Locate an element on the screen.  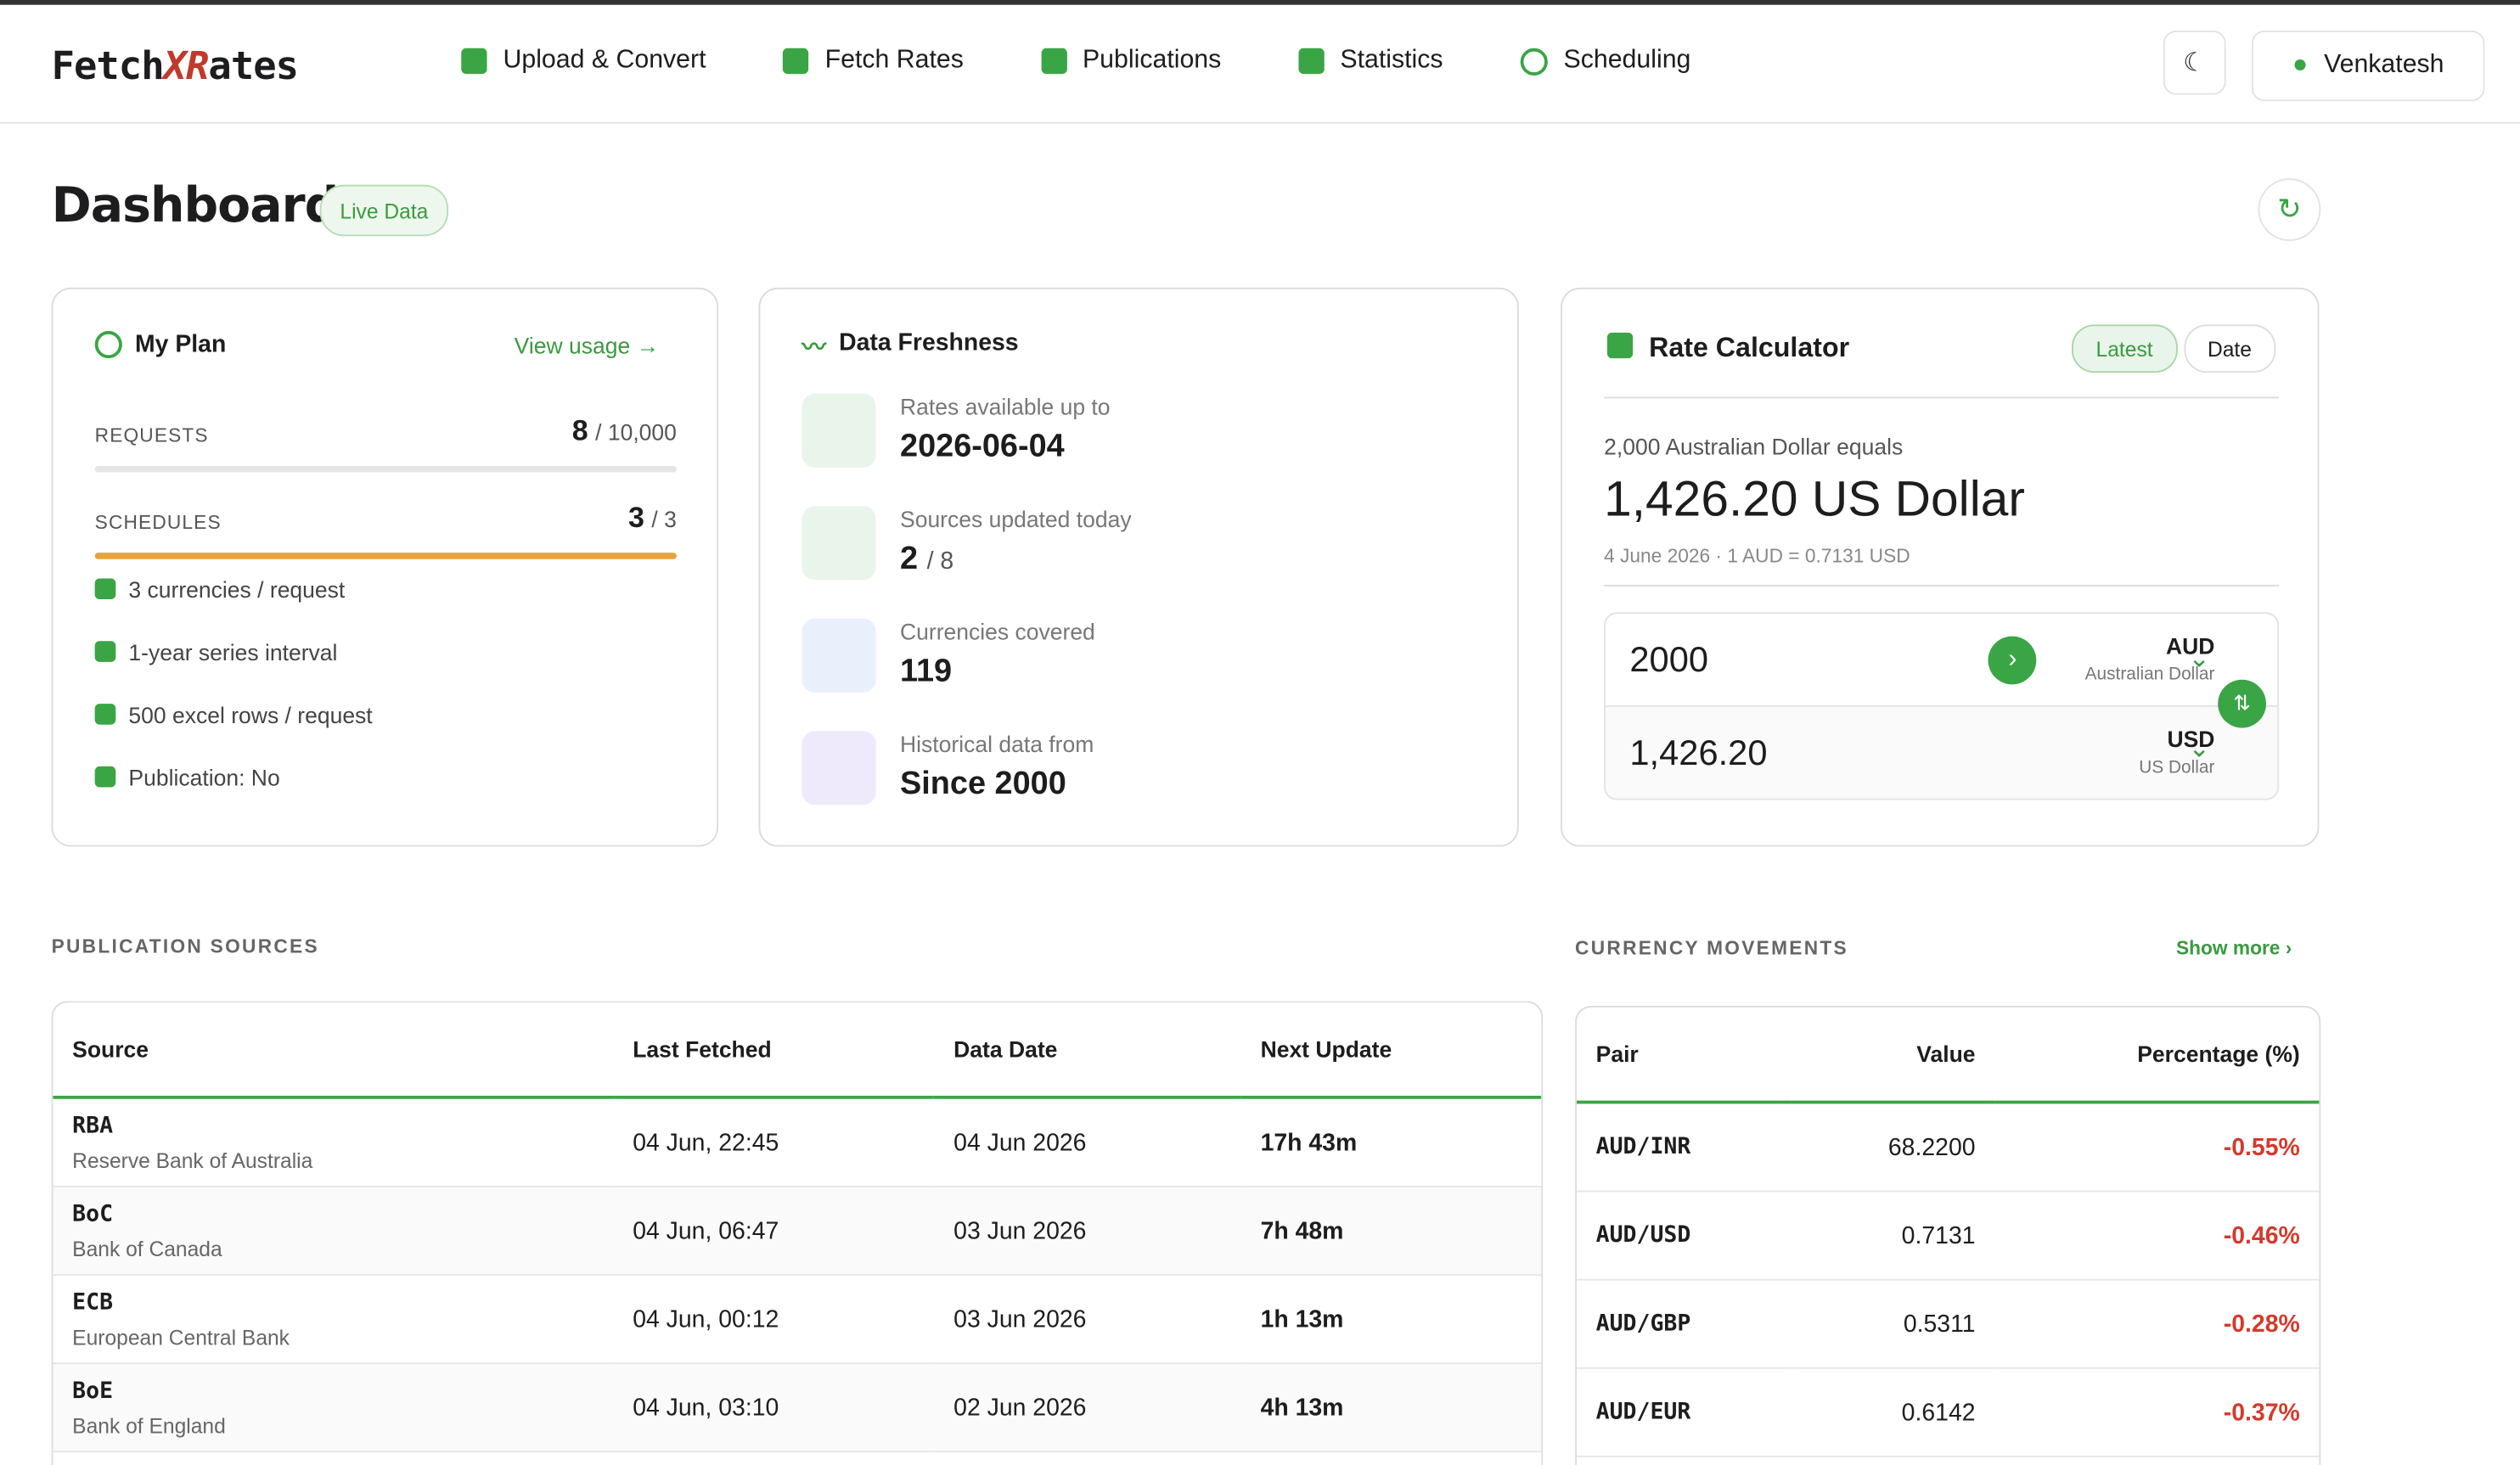
feature: 3 currencies / request is located at coordinates (234, 589).